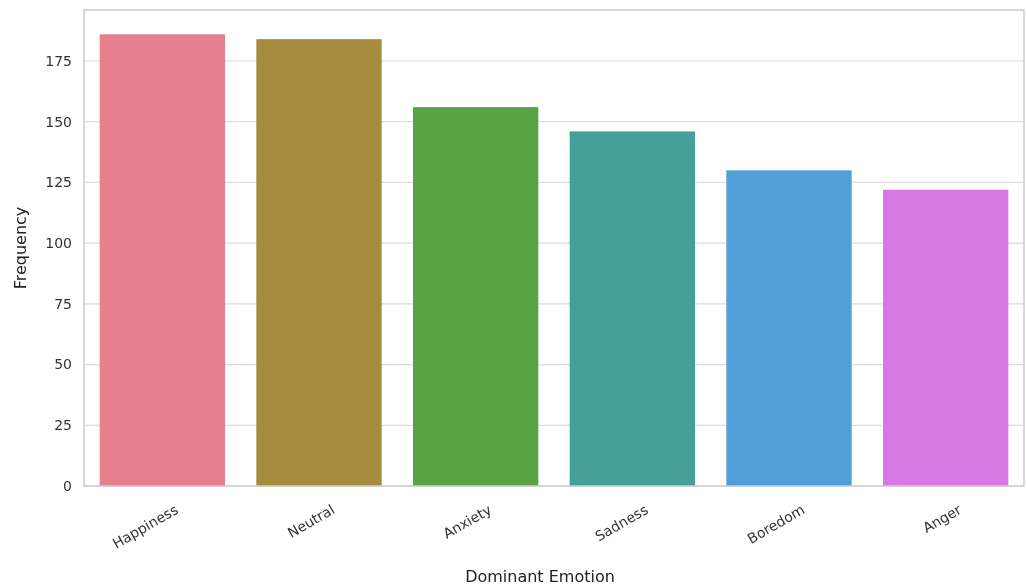 The height and width of the screenshot is (585, 1027). Describe the element at coordinates (63, 364) in the screenshot. I see `y-tick-label: 50` at that location.